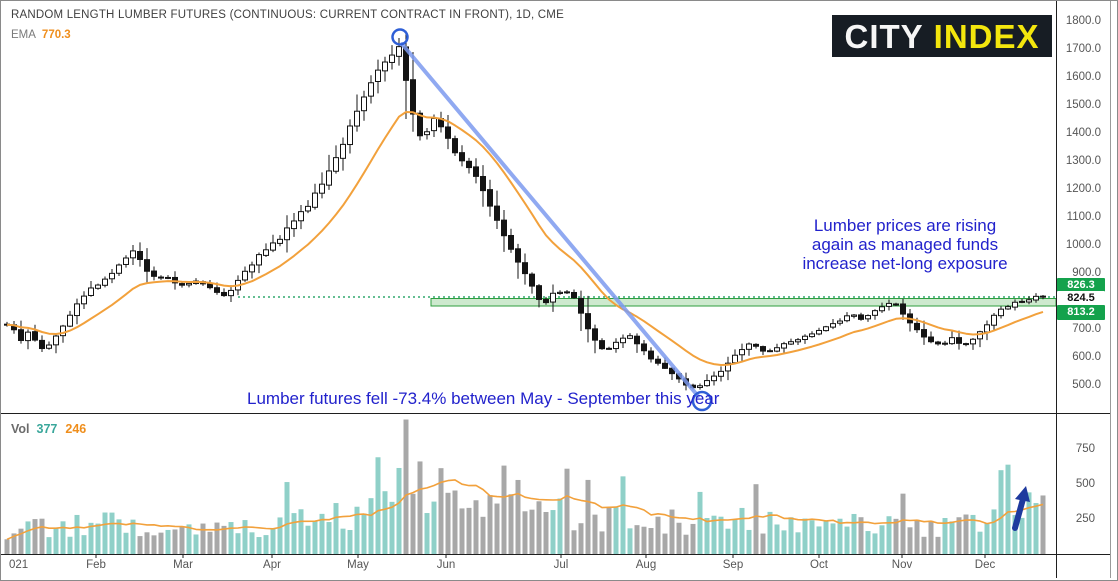 Image resolution: width=1118 pixels, height=581 pixels. What do you see at coordinates (743, 302) in the screenshot?
I see `support-band` at bounding box center [743, 302].